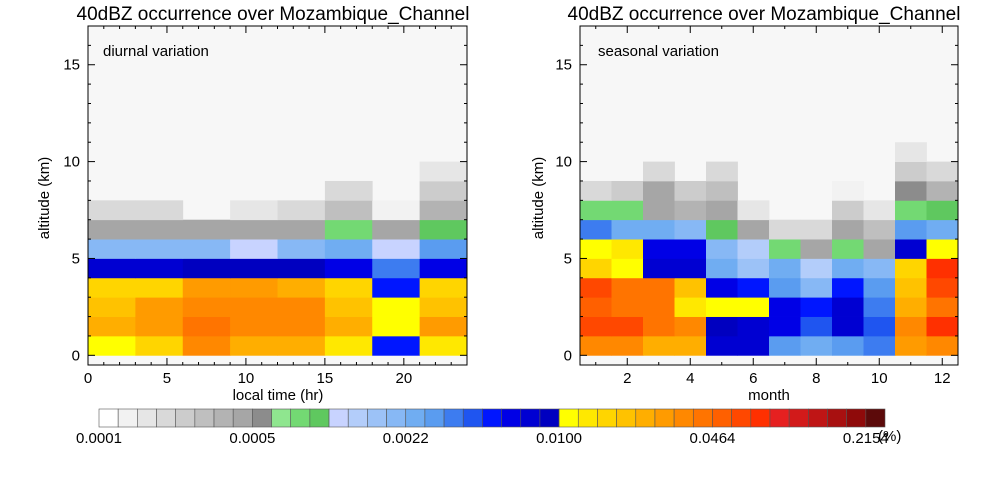  I want to click on seasonal-xtick-label: 4, so click(690, 378).